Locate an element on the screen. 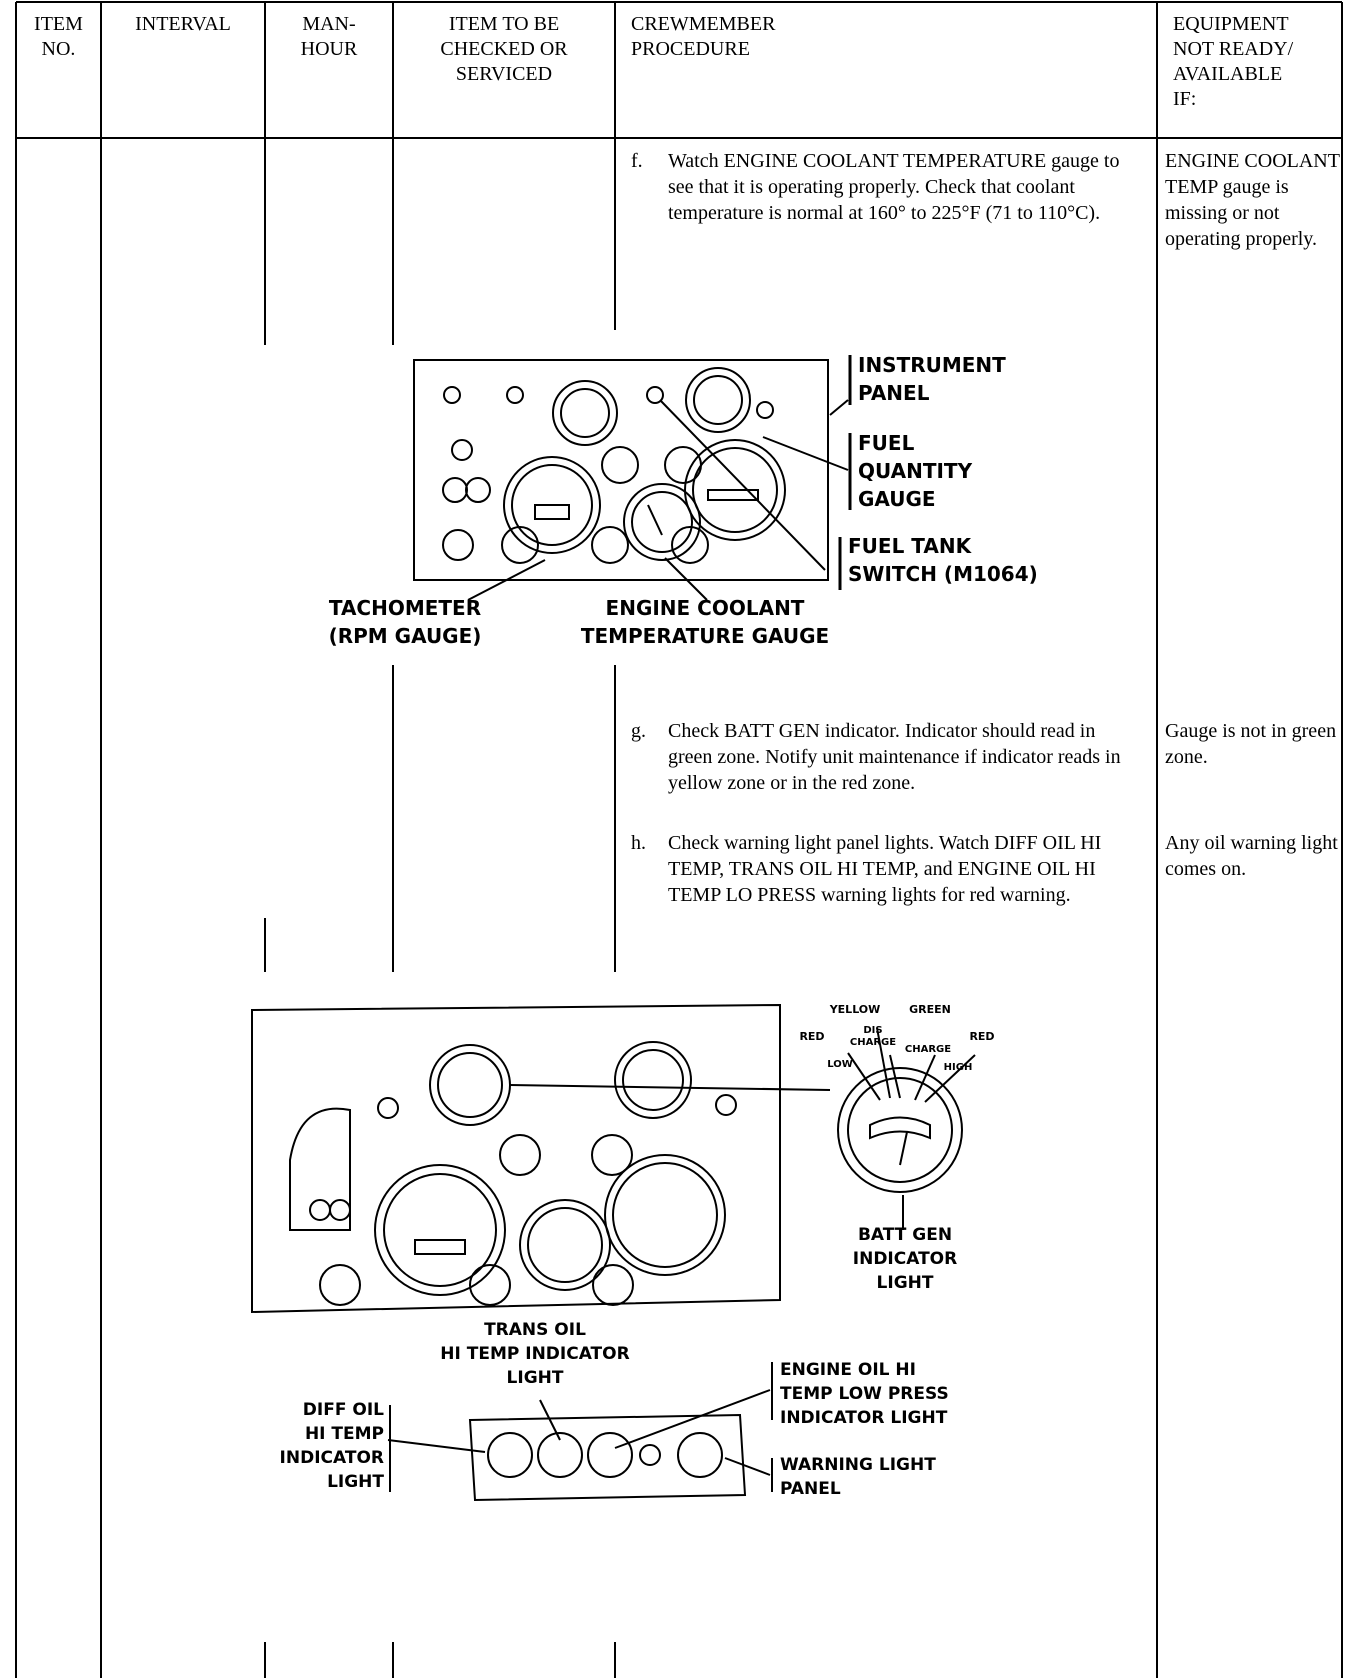 This screenshot has width=1358, height=1678. header-cell-line: NO. is located at coordinates (58, 49).